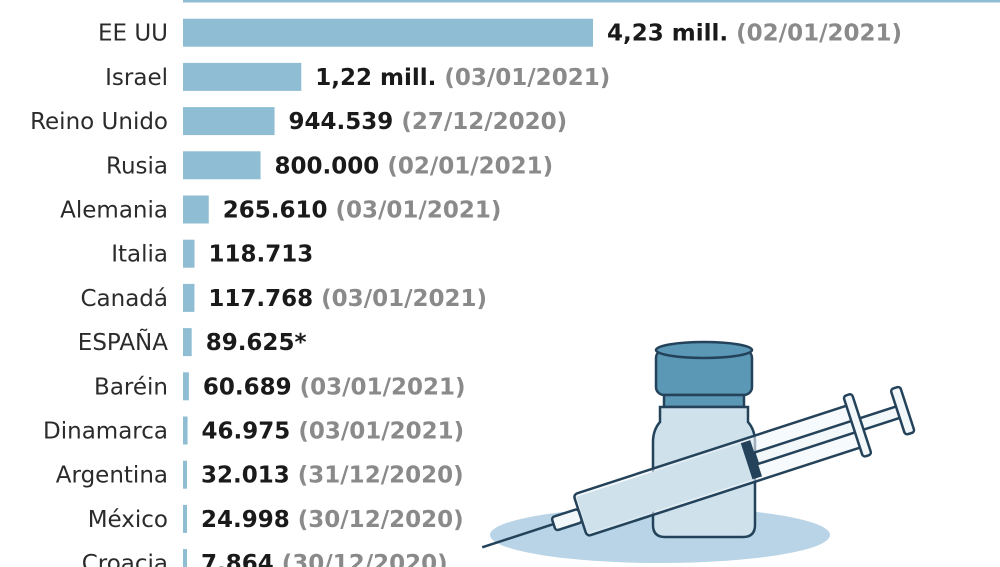 This screenshot has height=567, width=1000. I want to click on value-label: 4,23 mill. (02/01/2021), so click(754, 34).